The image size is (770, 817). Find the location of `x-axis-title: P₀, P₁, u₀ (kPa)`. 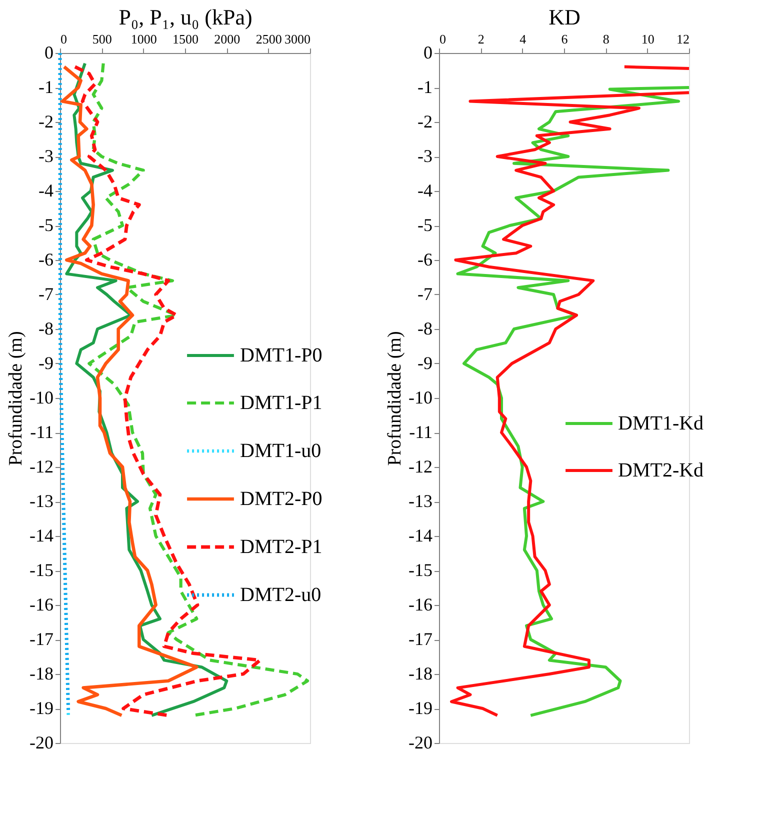

x-axis-title: P₀, P₁, u₀ (kPa) is located at coordinates (185, 17).